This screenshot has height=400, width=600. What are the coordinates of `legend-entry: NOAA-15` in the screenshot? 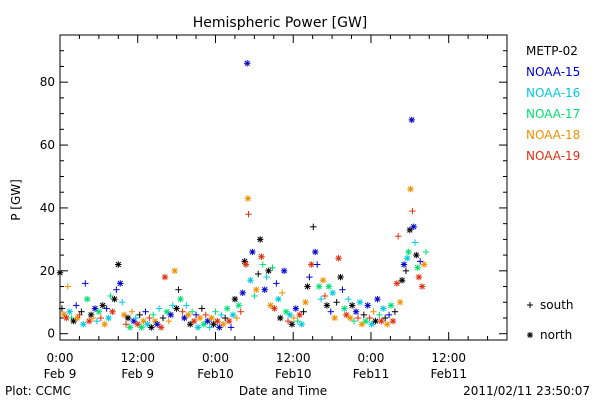 It's located at (553, 72).